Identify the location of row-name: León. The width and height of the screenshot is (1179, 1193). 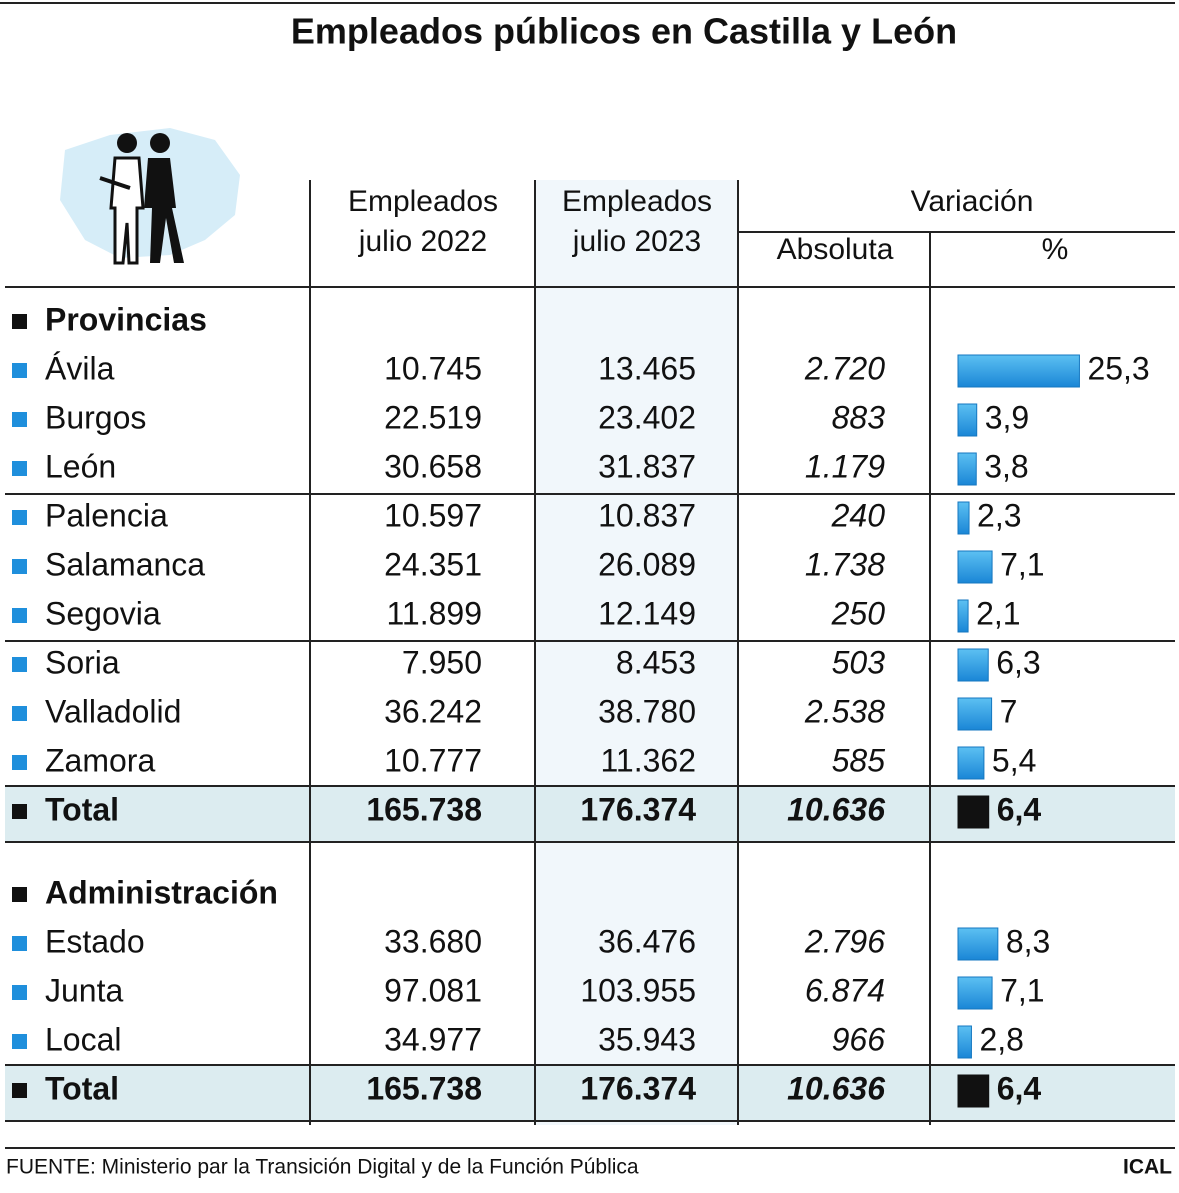
(80, 466).